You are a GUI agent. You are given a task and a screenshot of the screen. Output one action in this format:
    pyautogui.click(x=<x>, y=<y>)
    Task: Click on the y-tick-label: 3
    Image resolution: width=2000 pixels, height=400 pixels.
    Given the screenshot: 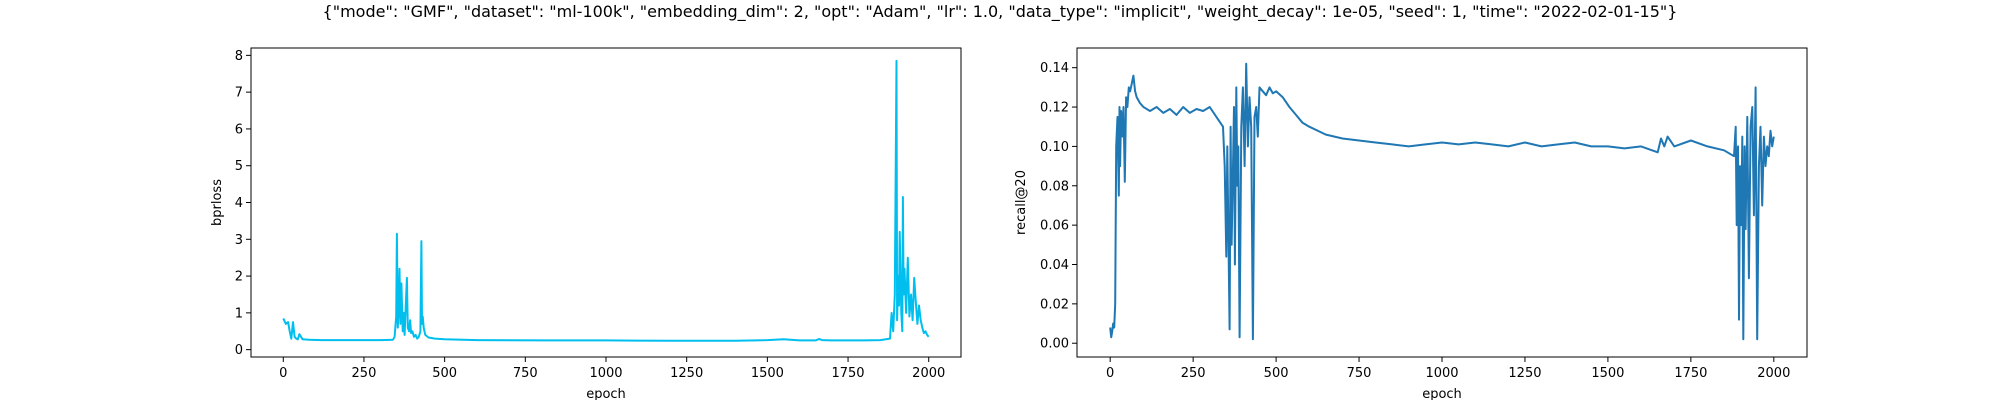 What is the action you would take?
    pyautogui.click(x=239, y=240)
    